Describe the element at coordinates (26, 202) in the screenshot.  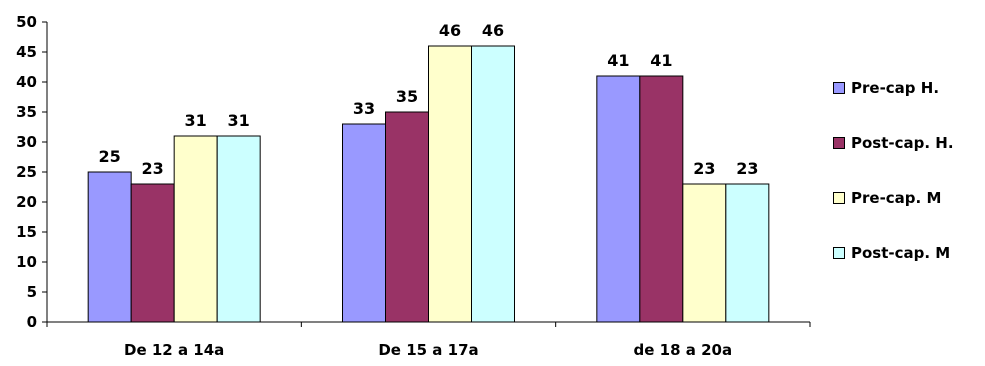
I see `y-tick-label: 20` at that location.